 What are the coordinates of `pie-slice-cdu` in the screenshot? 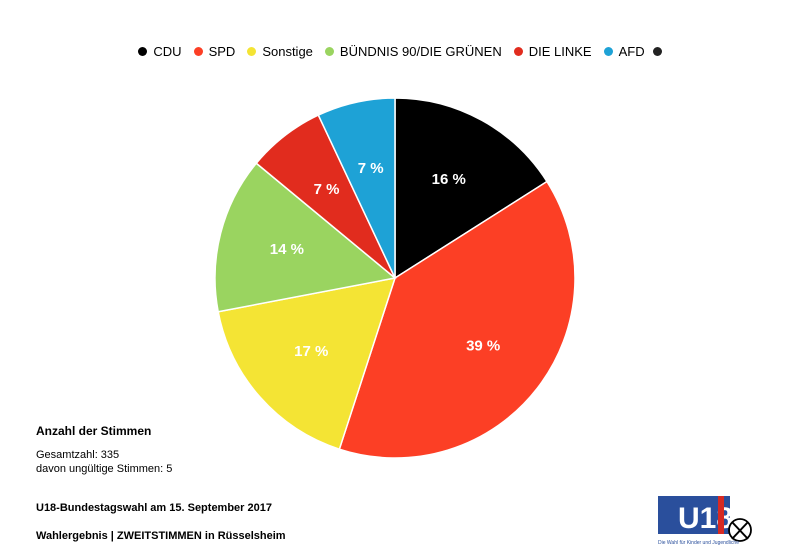 It's located at (471, 188).